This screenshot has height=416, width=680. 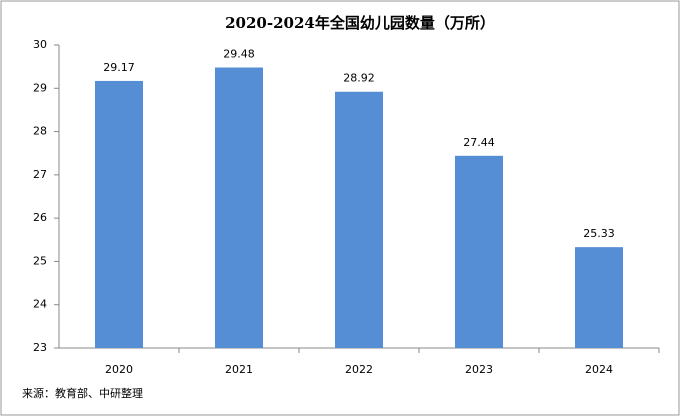 What do you see at coordinates (479, 369) in the screenshot?
I see `x-tick-label: 2023` at bounding box center [479, 369].